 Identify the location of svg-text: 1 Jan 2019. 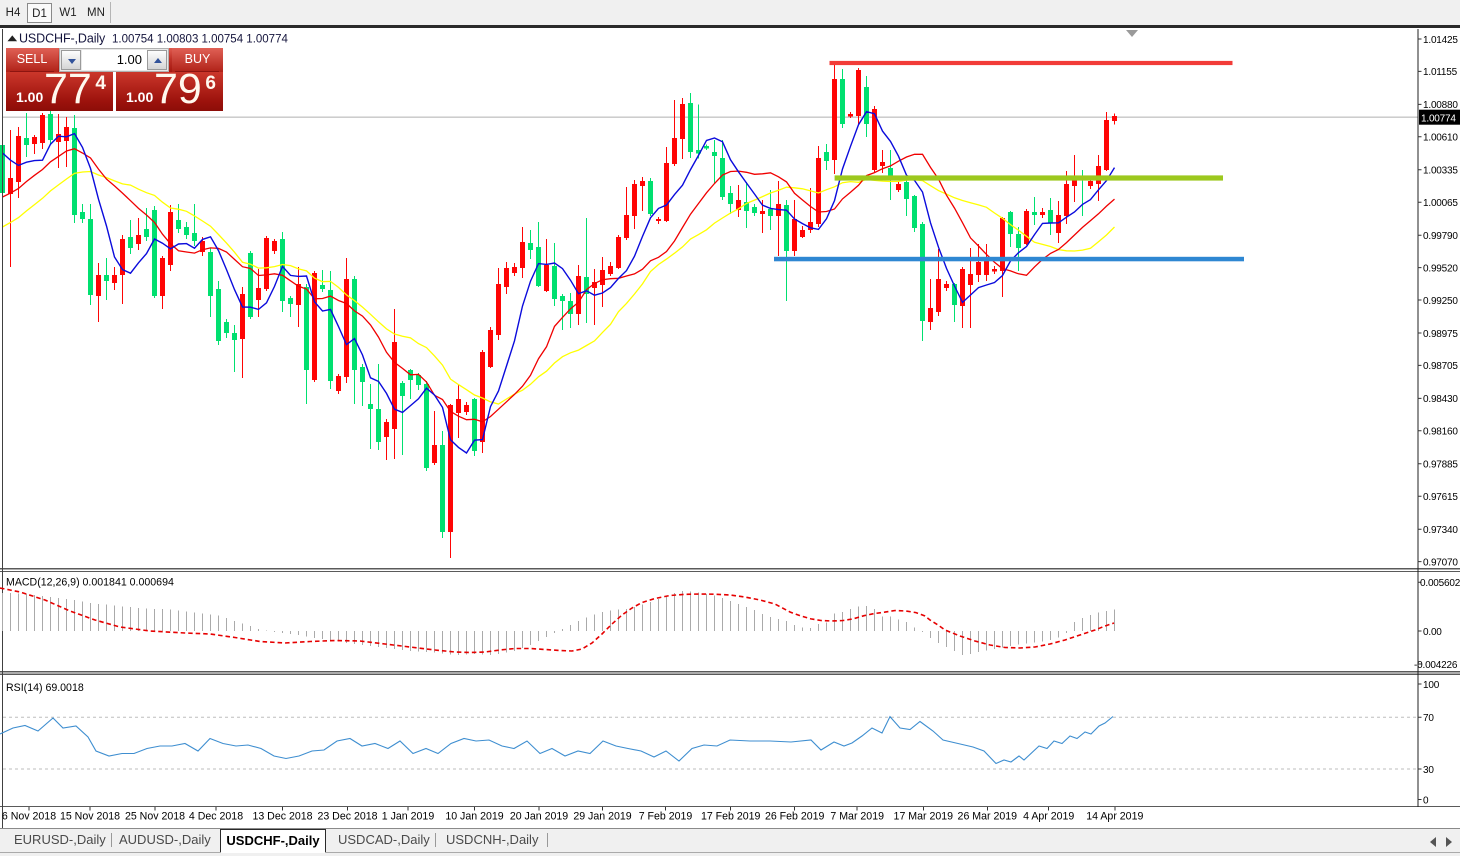
(408, 817).